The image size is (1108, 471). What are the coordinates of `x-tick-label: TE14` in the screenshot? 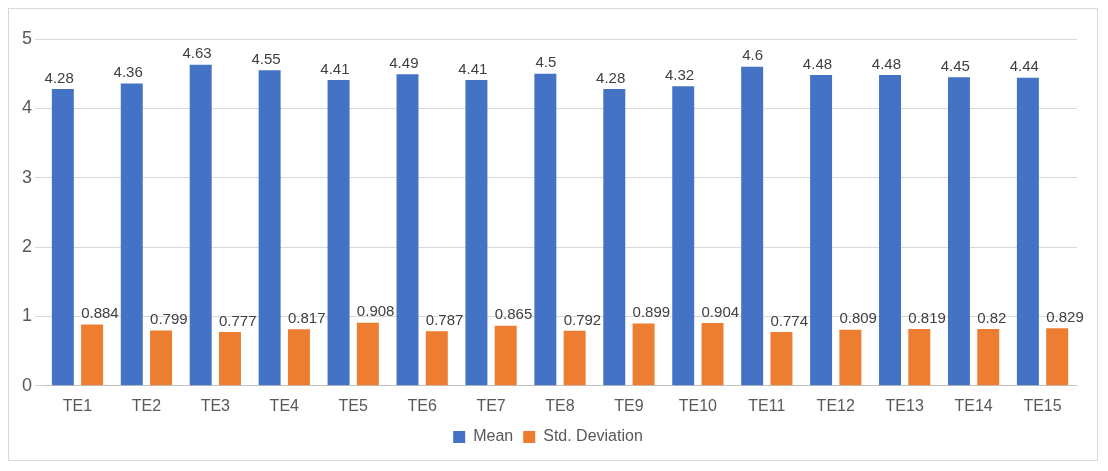 It's located at (973, 405).